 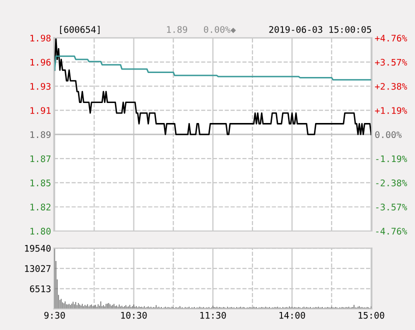 I want to click on y-tick-label: 1.93, so click(x=40, y=86).